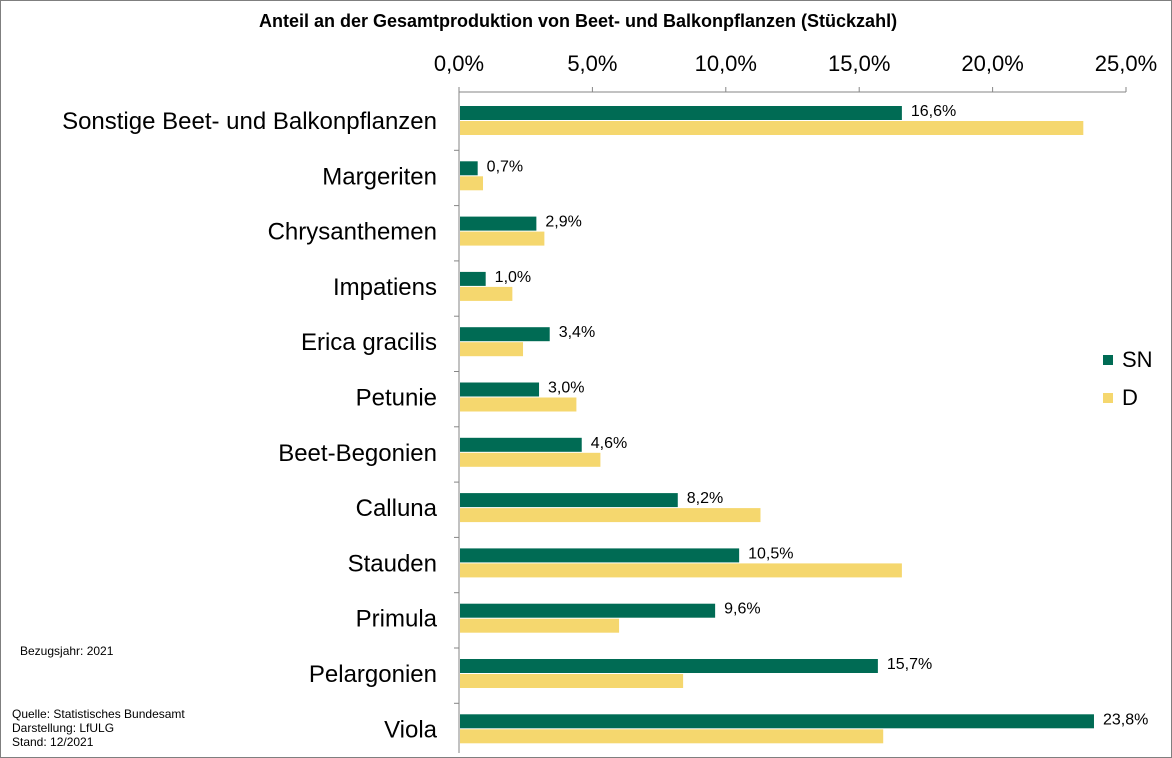  What do you see at coordinates (1137, 359) in the screenshot?
I see `legend-label-sn: SN` at bounding box center [1137, 359].